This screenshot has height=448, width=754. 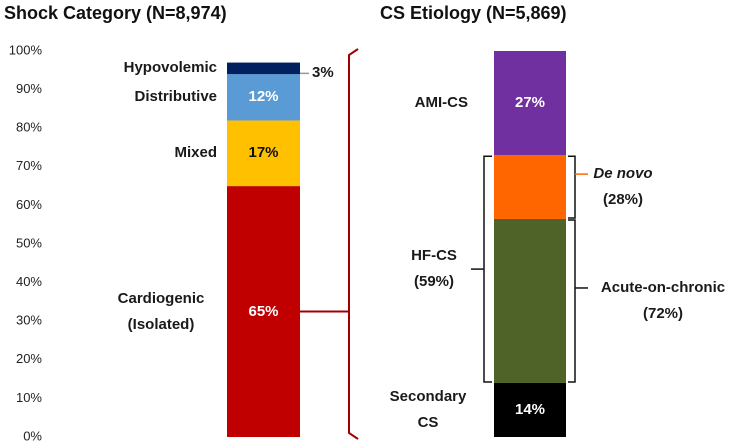 What do you see at coordinates (29, 358) in the screenshot?
I see `y-tick-label: 20%` at bounding box center [29, 358].